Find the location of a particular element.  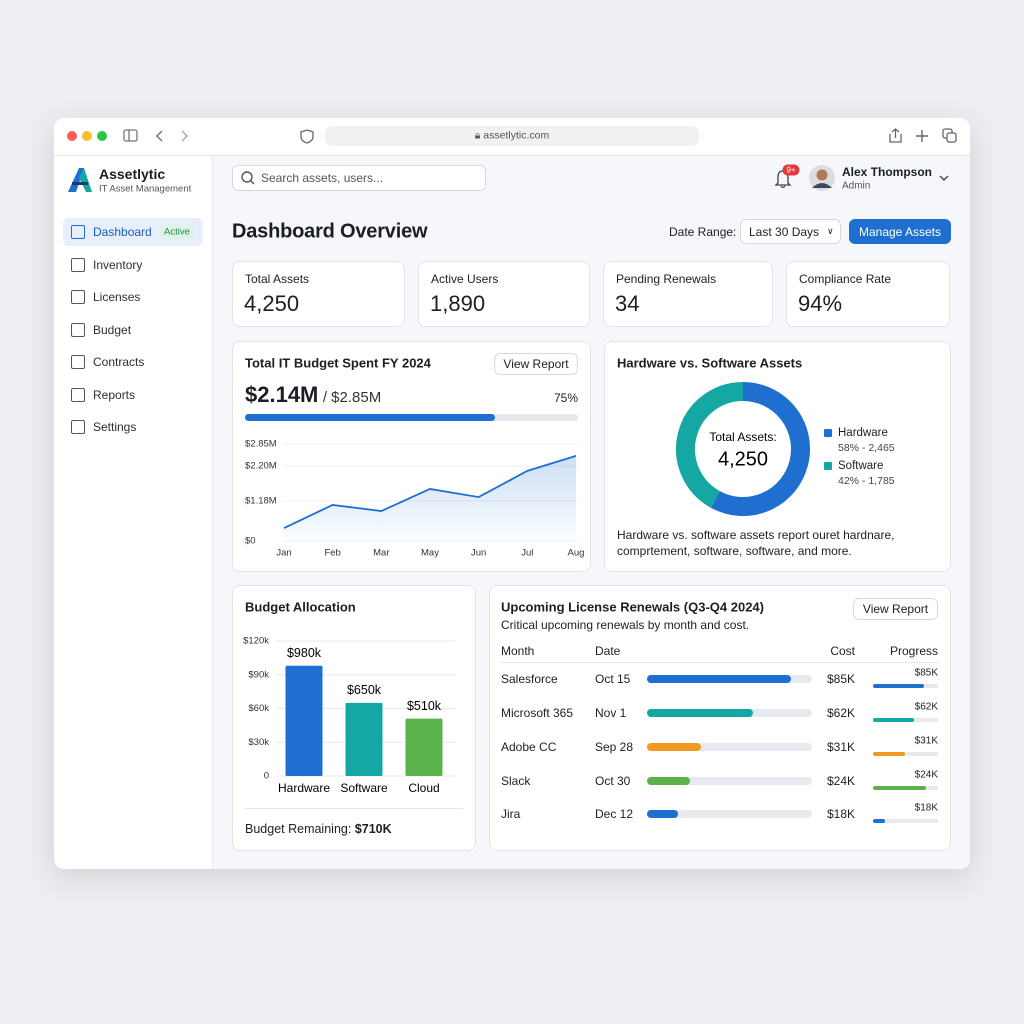

kpi-value: 34 is located at coordinates (627, 303).